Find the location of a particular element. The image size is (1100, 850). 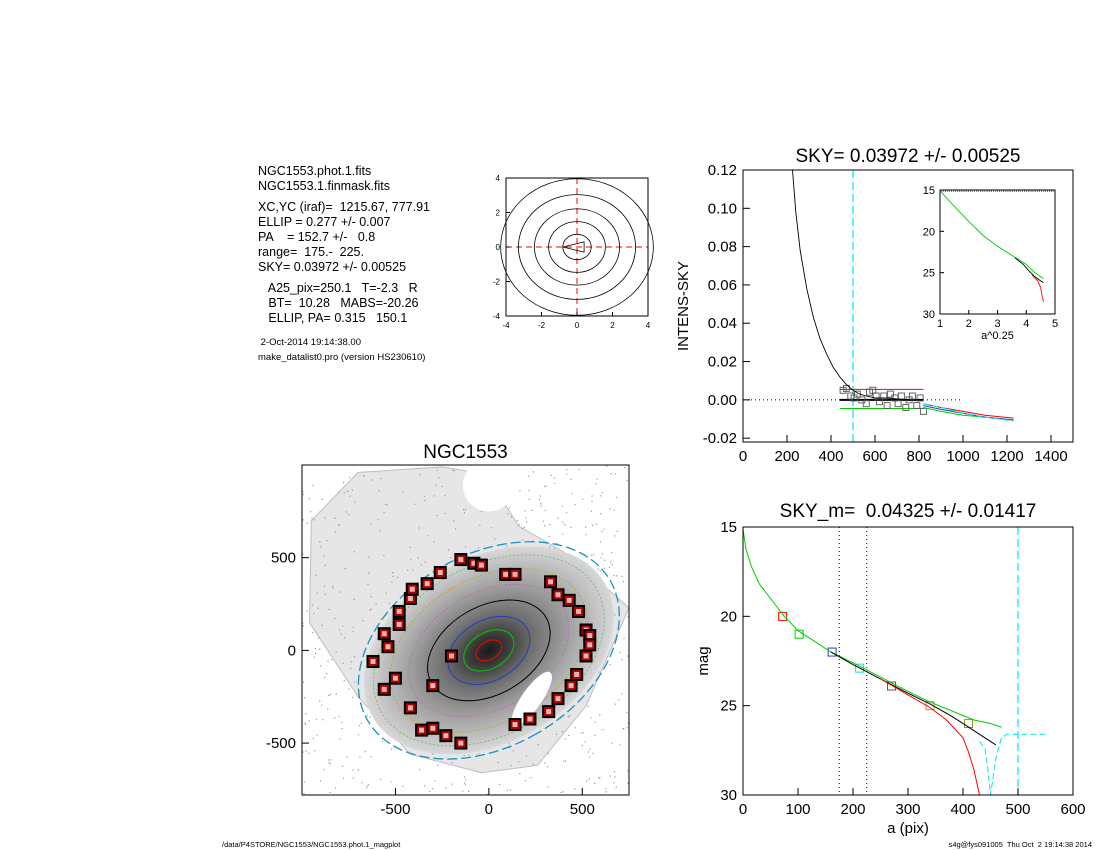

image-xtick-label: 0 is located at coordinates (489, 809).